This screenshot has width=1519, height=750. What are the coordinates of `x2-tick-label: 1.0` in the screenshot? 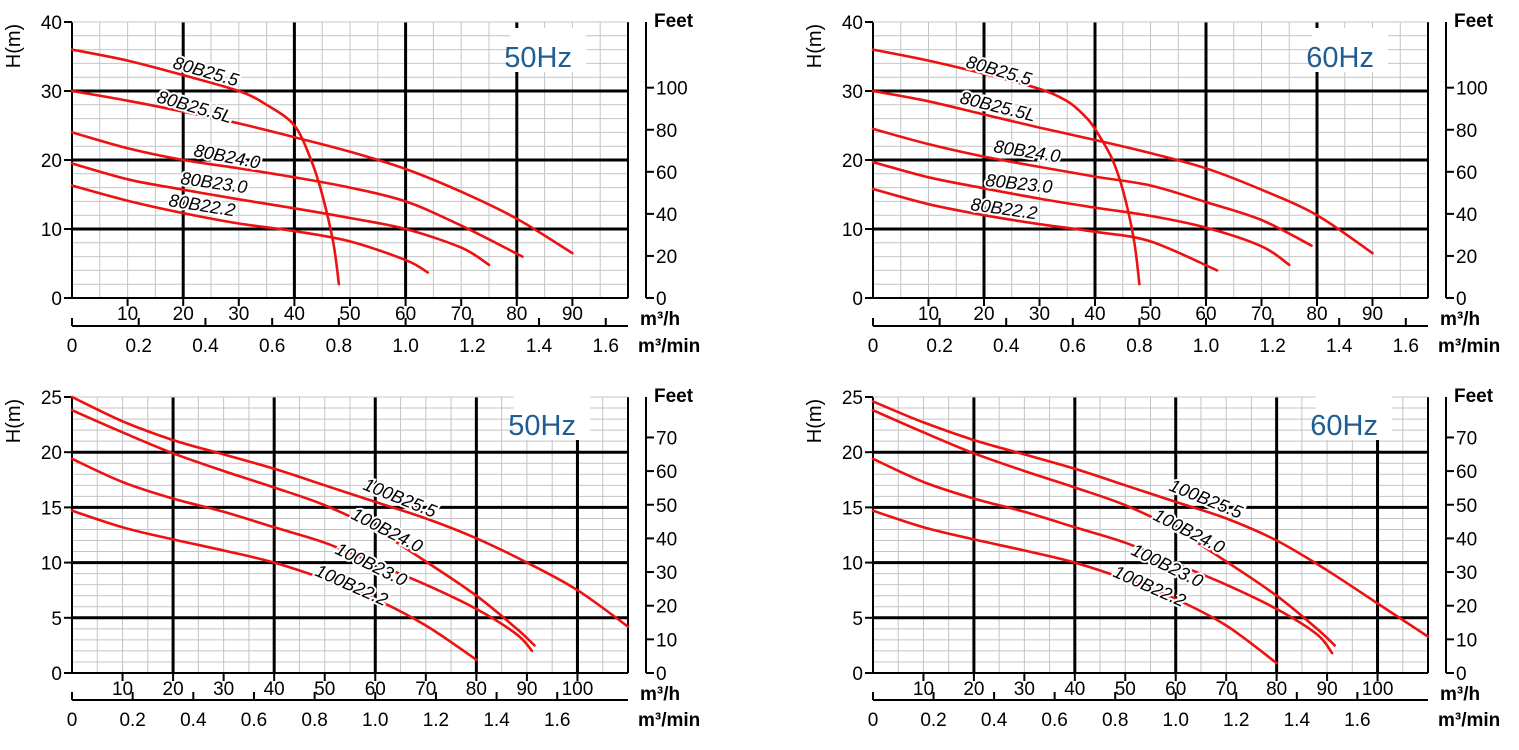 It's located at (375, 720).